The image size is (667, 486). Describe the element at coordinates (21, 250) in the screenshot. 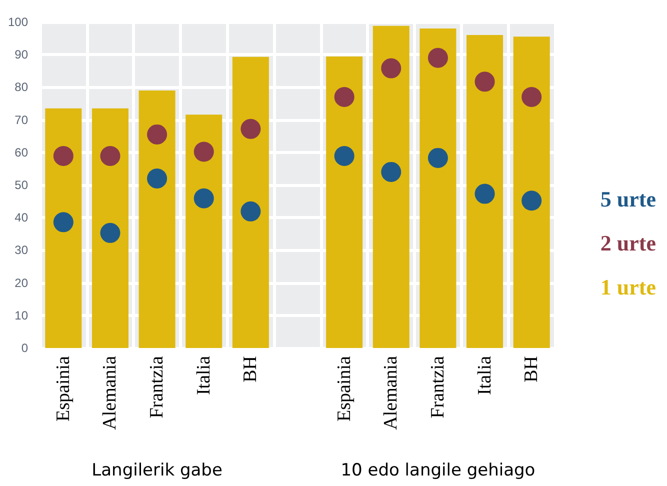

I see `y-tick-label: 30` at that location.